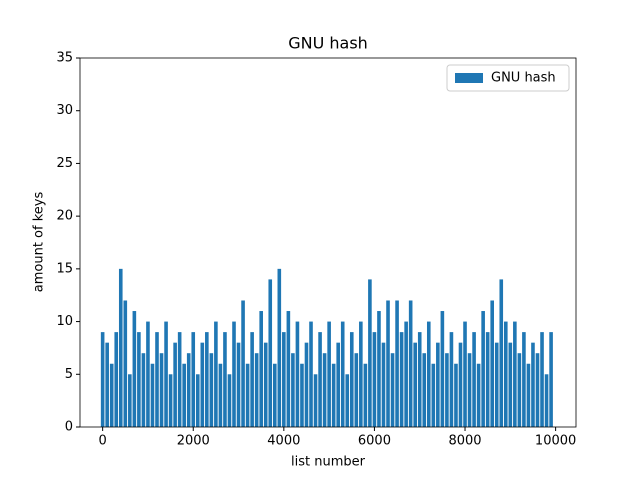 This screenshot has width=640, height=480. What do you see at coordinates (523, 78) in the screenshot?
I see `legend-label: GNU hash` at bounding box center [523, 78].